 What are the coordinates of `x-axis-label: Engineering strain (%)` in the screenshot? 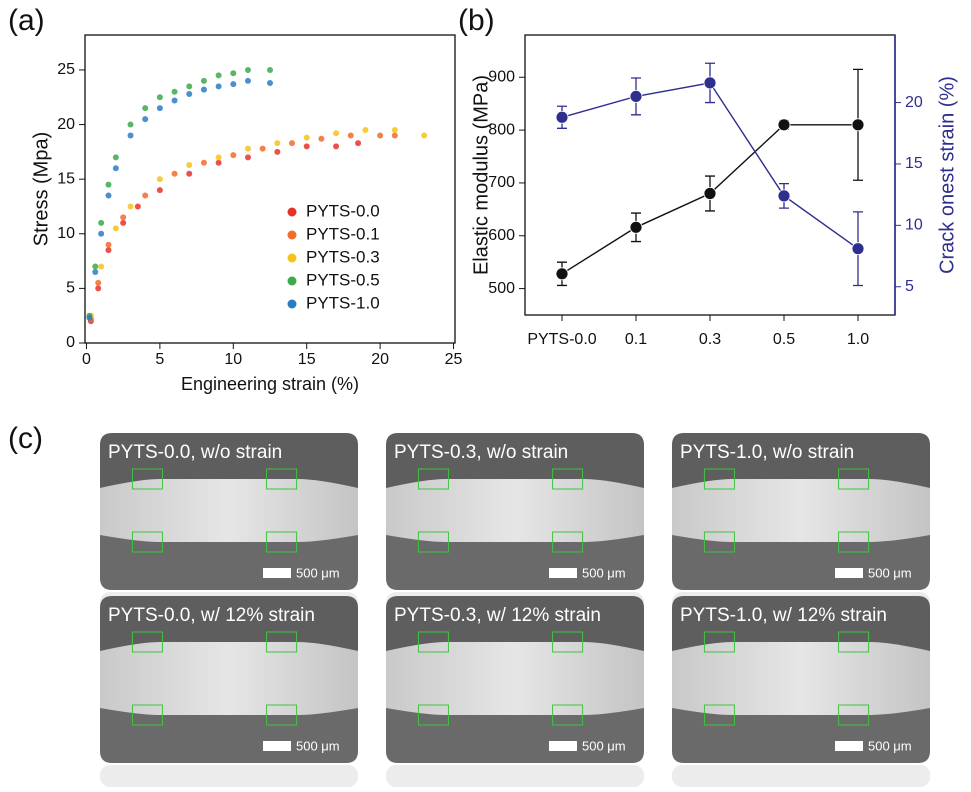 It's located at (270, 384).